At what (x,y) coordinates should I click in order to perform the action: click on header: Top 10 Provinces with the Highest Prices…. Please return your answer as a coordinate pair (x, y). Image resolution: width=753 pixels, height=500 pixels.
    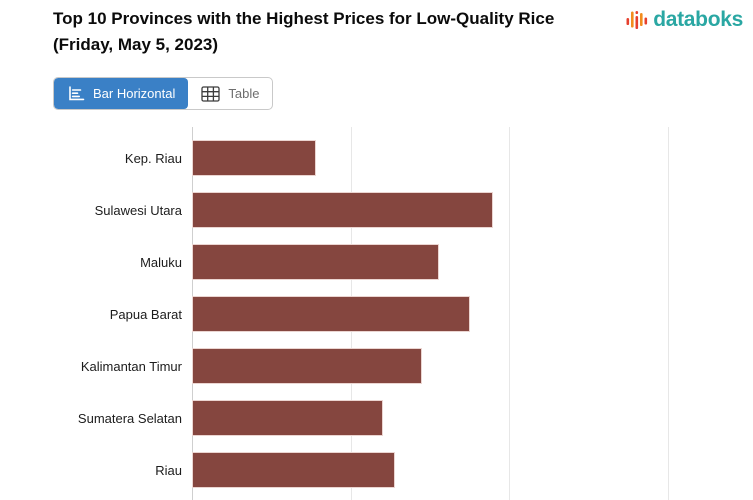
    Looking at the image, I should click on (376, 29).